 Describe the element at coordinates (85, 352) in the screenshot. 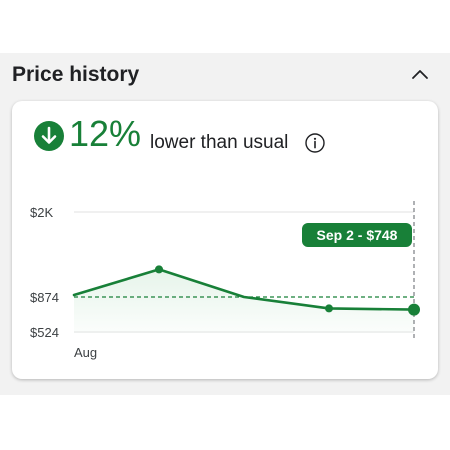

I see `x-tick-label: Aug` at that location.